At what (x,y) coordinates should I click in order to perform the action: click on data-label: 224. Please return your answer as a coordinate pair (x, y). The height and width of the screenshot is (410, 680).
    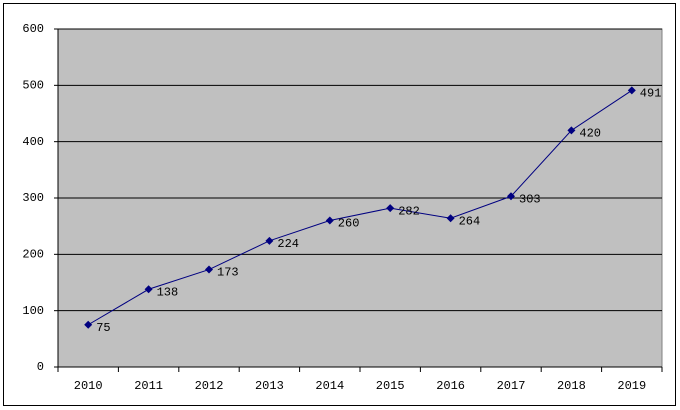
    Looking at the image, I should click on (288, 244).